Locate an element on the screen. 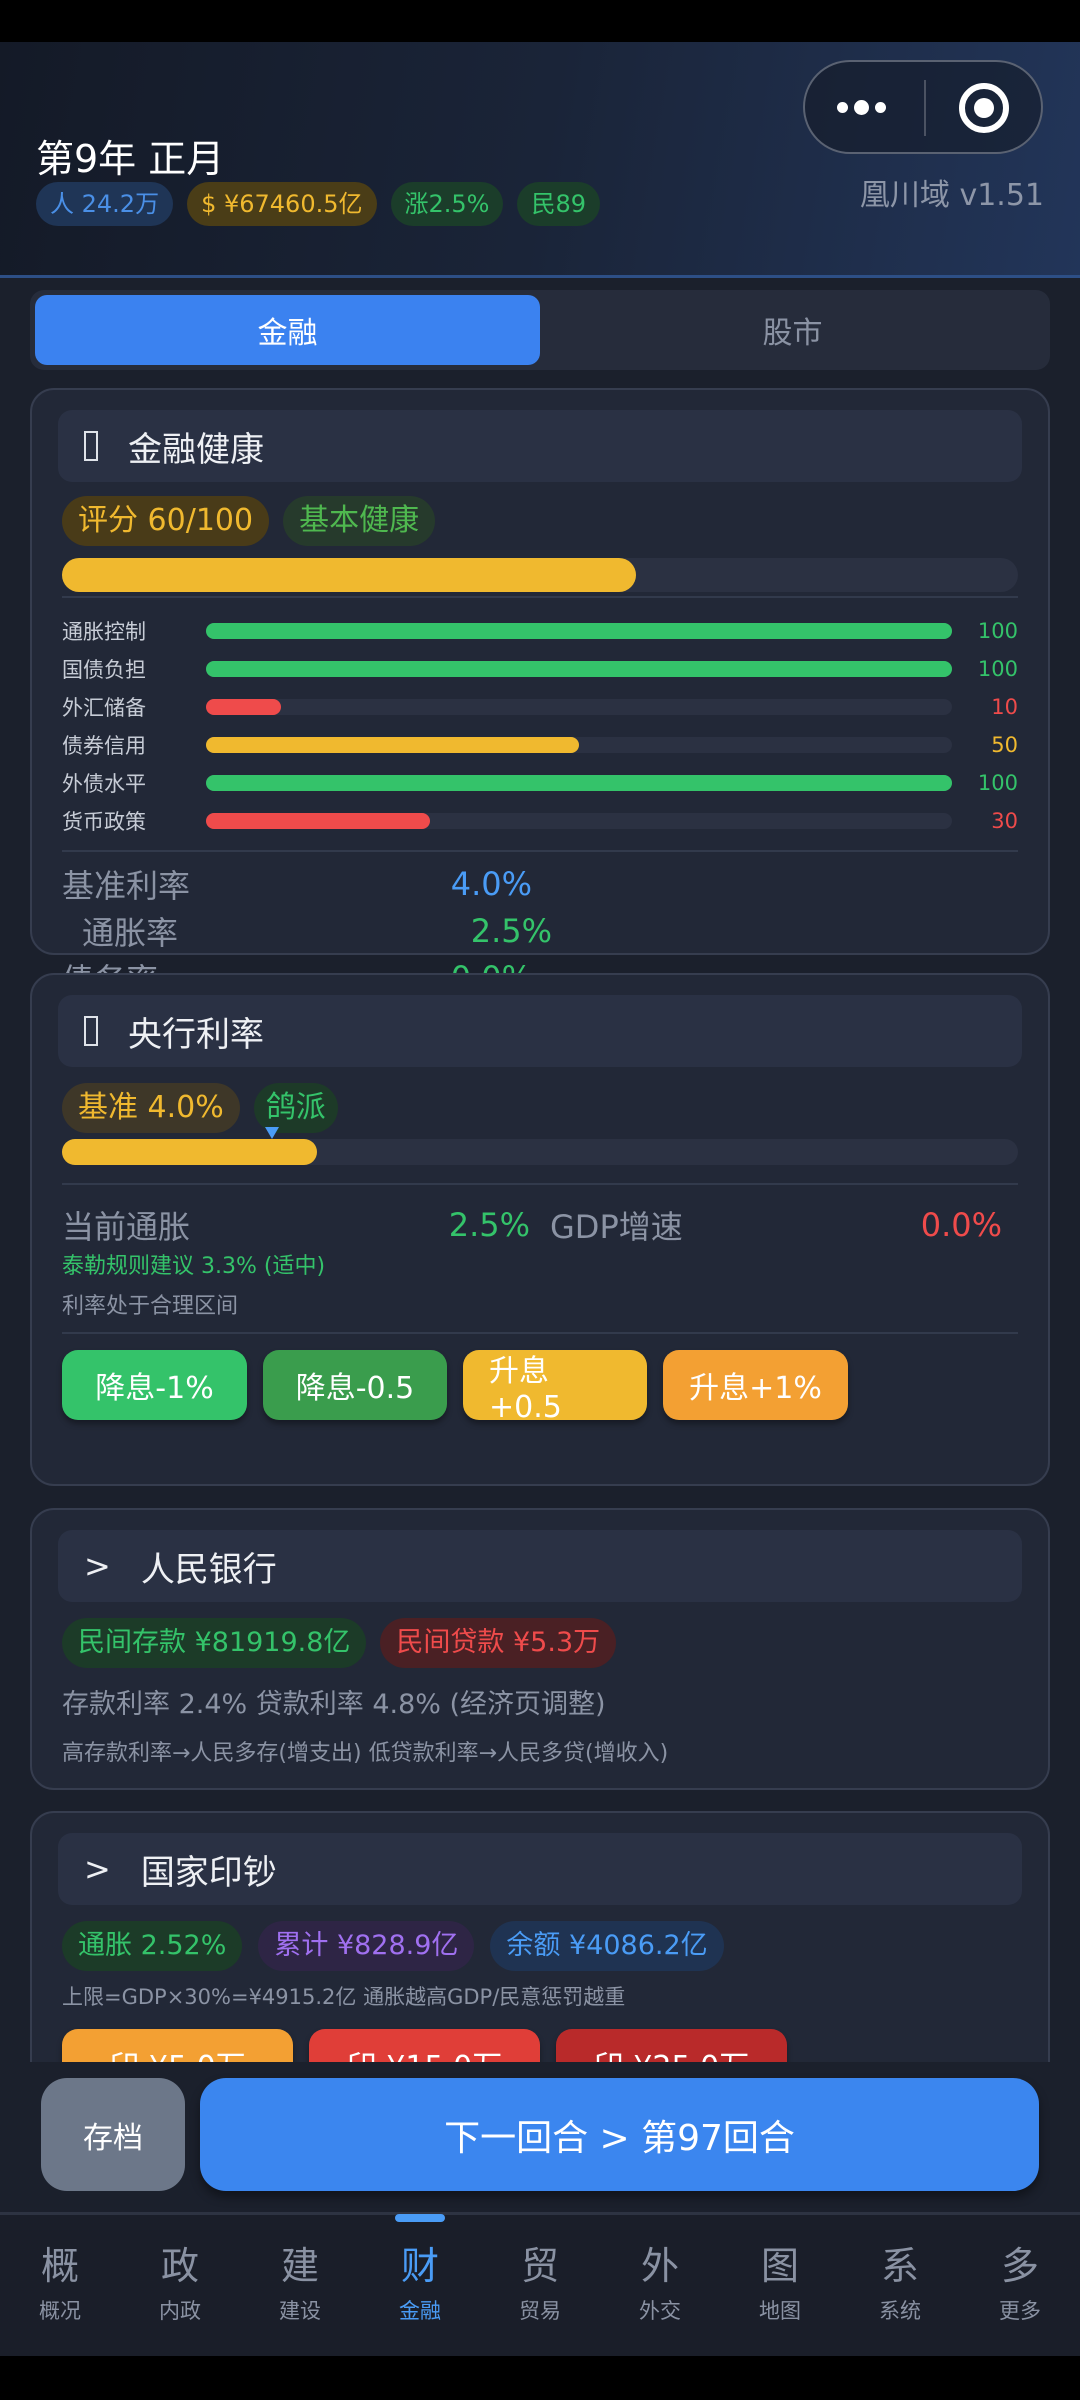  cut-rate-0.5-button: 降息-0.5 is located at coordinates (355, 1385).